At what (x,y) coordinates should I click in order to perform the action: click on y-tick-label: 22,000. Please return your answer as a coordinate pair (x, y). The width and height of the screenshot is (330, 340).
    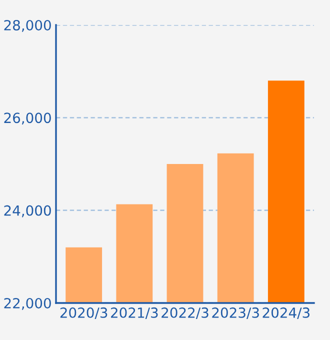
    Looking at the image, I should click on (27, 304).